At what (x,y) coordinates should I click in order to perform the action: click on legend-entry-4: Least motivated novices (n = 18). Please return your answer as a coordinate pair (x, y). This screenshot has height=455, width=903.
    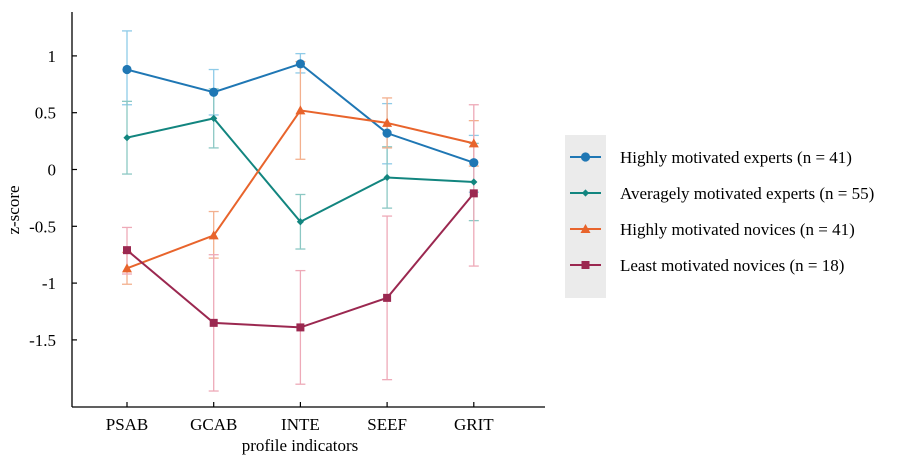
    Looking at the image, I should click on (707, 265).